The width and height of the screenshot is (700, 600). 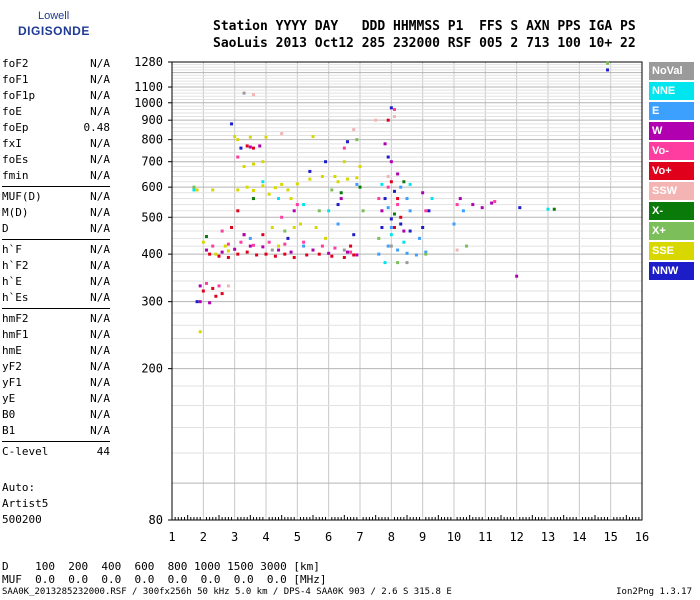 I want to click on param-value: 0.48, so click(x=97, y=127).